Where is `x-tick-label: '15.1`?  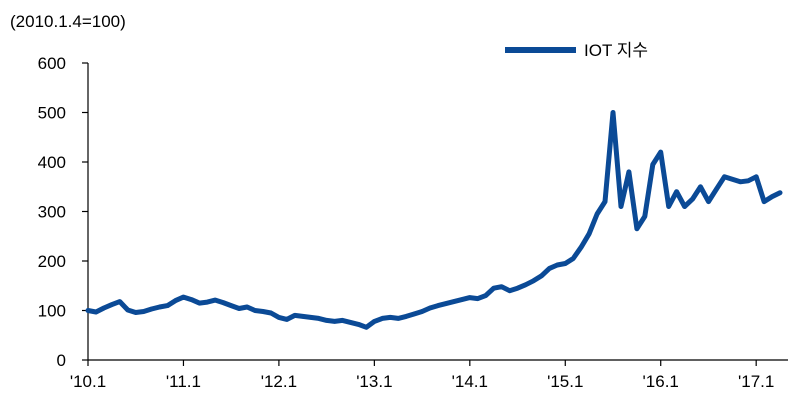 x-tick-label: '15.1 is located at coordinates (565, 381).